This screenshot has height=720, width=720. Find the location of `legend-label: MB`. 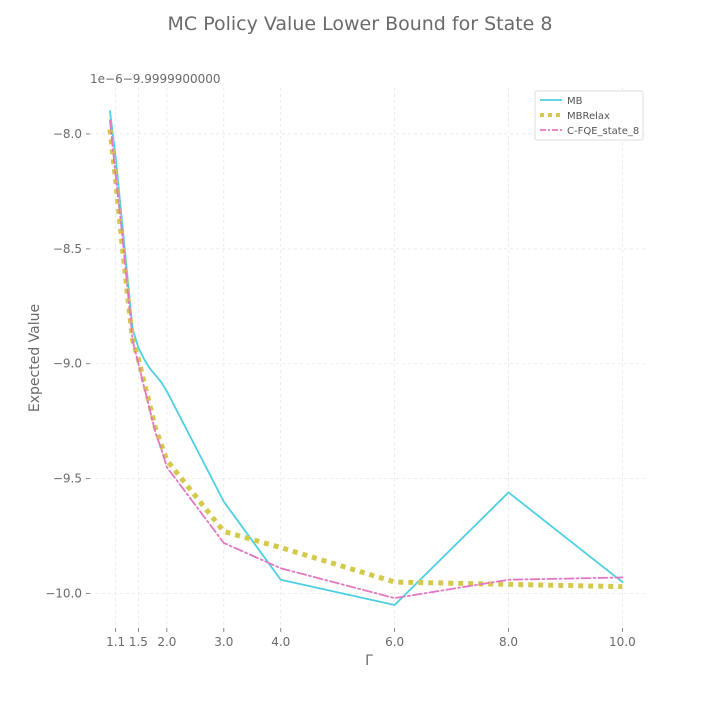

legend-label: MB is located at coordinates (575, 101).